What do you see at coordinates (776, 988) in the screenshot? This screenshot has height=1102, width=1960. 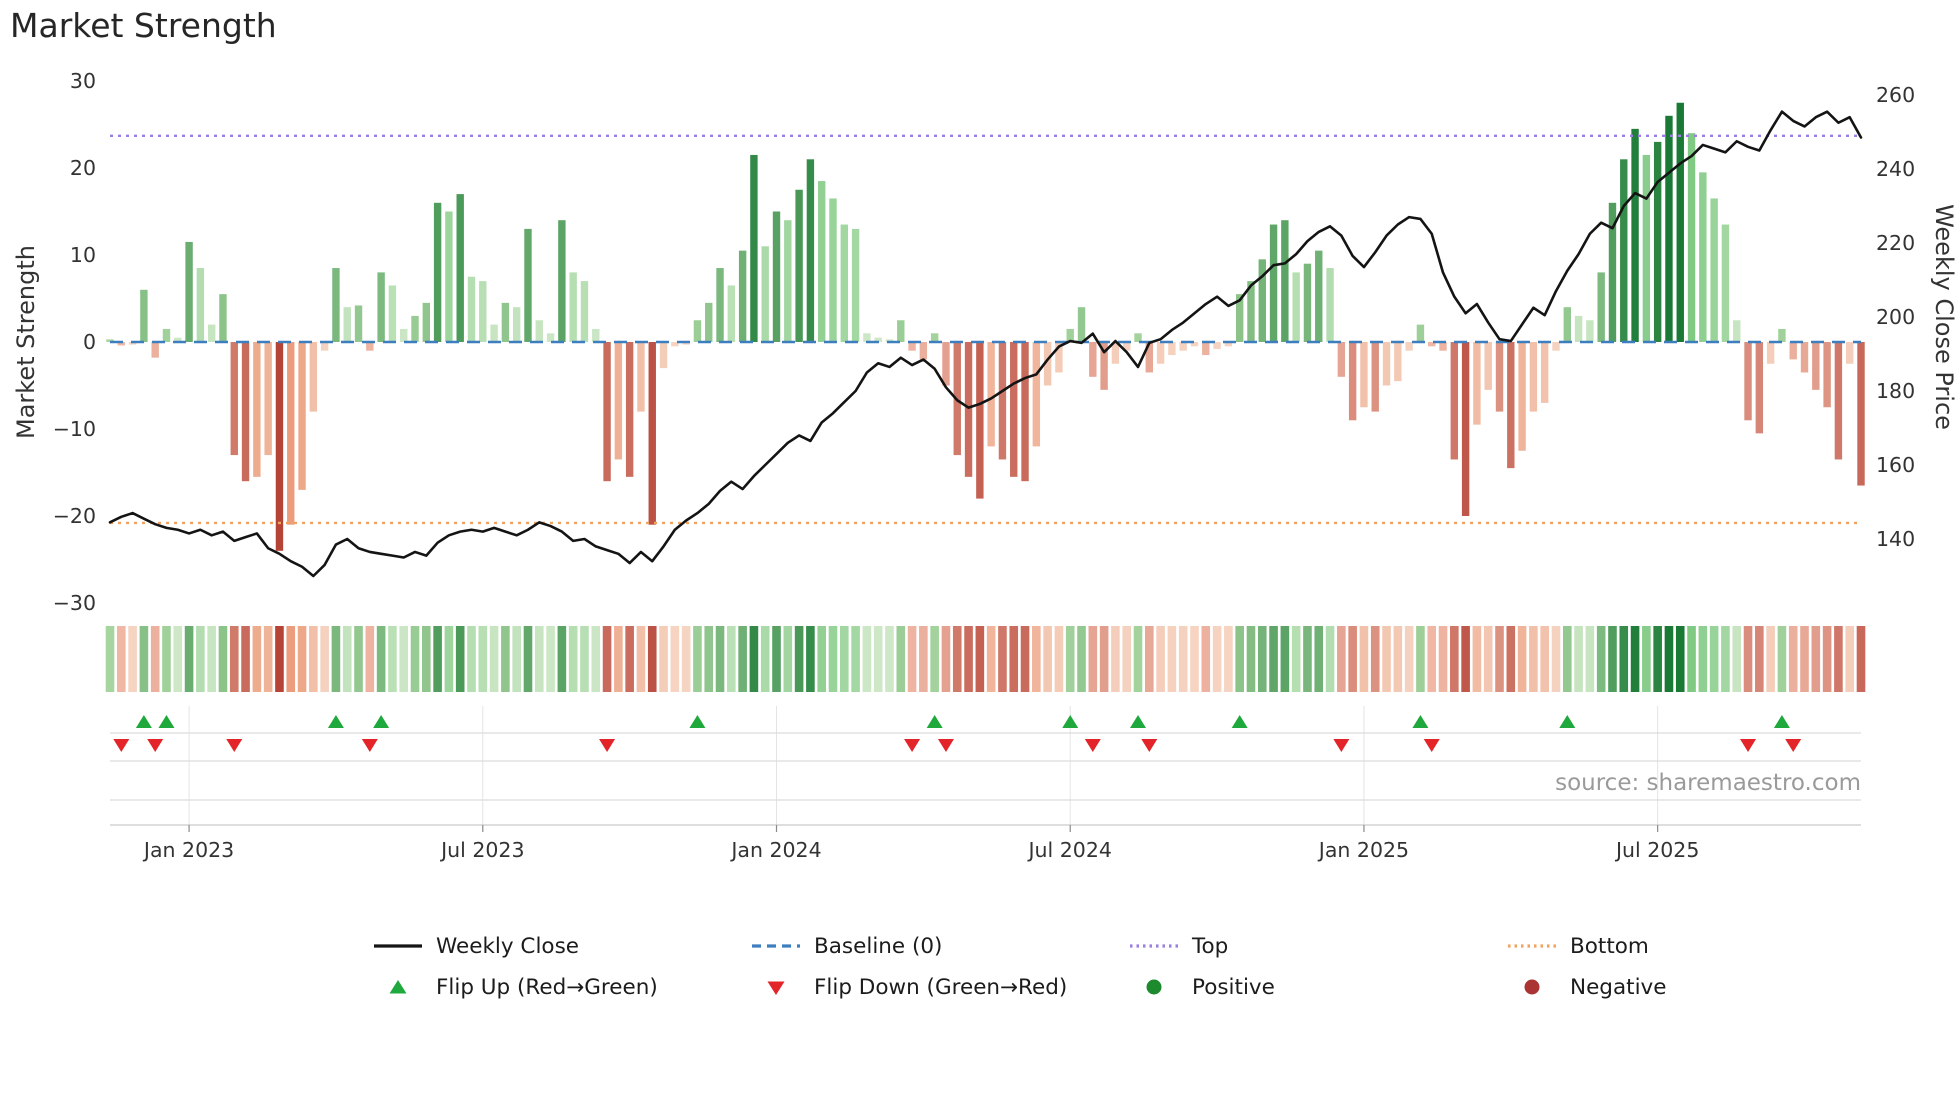 I see `flip-down-triangle-icon` at bounding box center [776, 988].